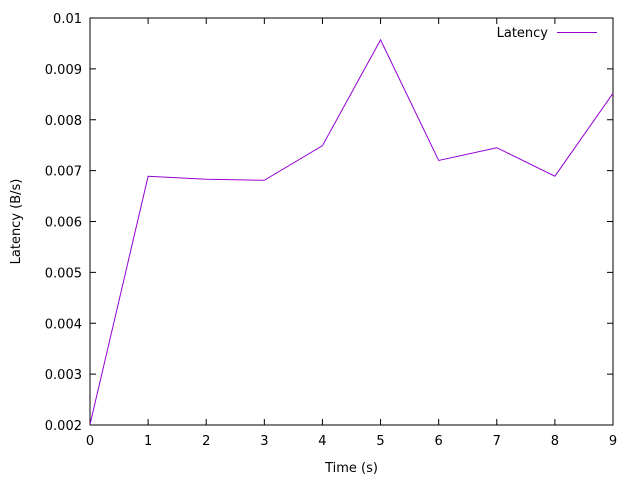  What do you see at coordinates (63, 121) in the screenshot?
I see `y-tick-label: 0.008` at bounding box center [63, 121].